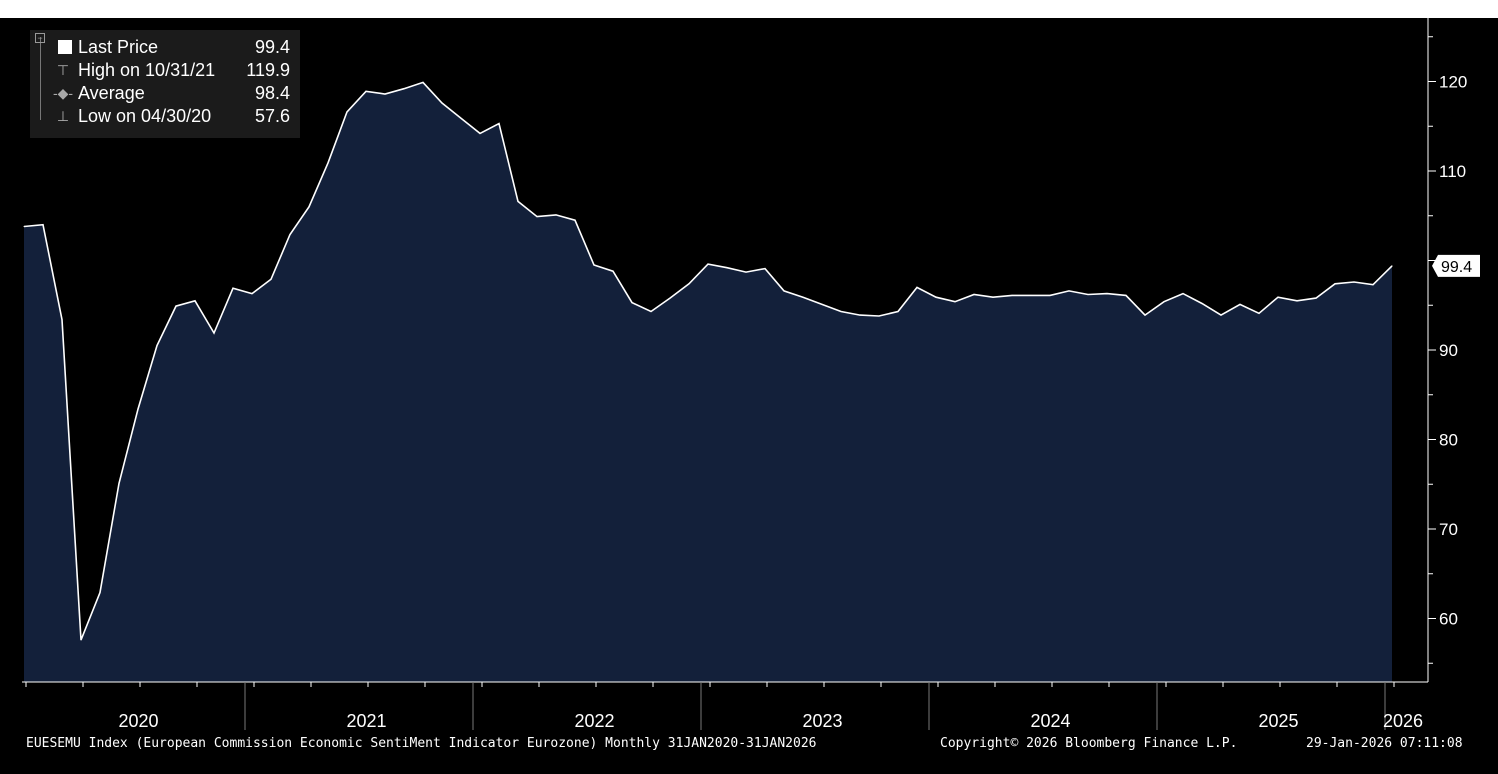 This screenshot has width=1498, height=774. What do you see at coordinates (1456, 267) in the screenshot?
I see `last-value-label: 99.4` at bounding box center [1456, 267].